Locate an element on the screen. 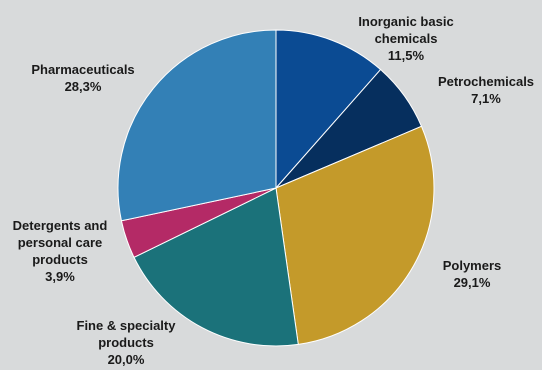  slice-label-3: Fine & specialty products 20,0% is located at coordinates (127, 342).